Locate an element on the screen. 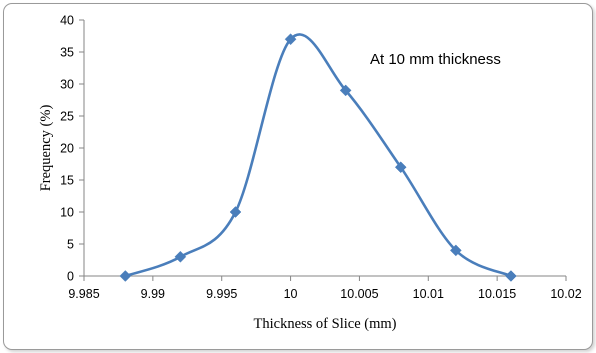 This screenshot has width=596, height=353. x-axis-title: Thickness of Slice (mm) is located at coordinates (325, 324).